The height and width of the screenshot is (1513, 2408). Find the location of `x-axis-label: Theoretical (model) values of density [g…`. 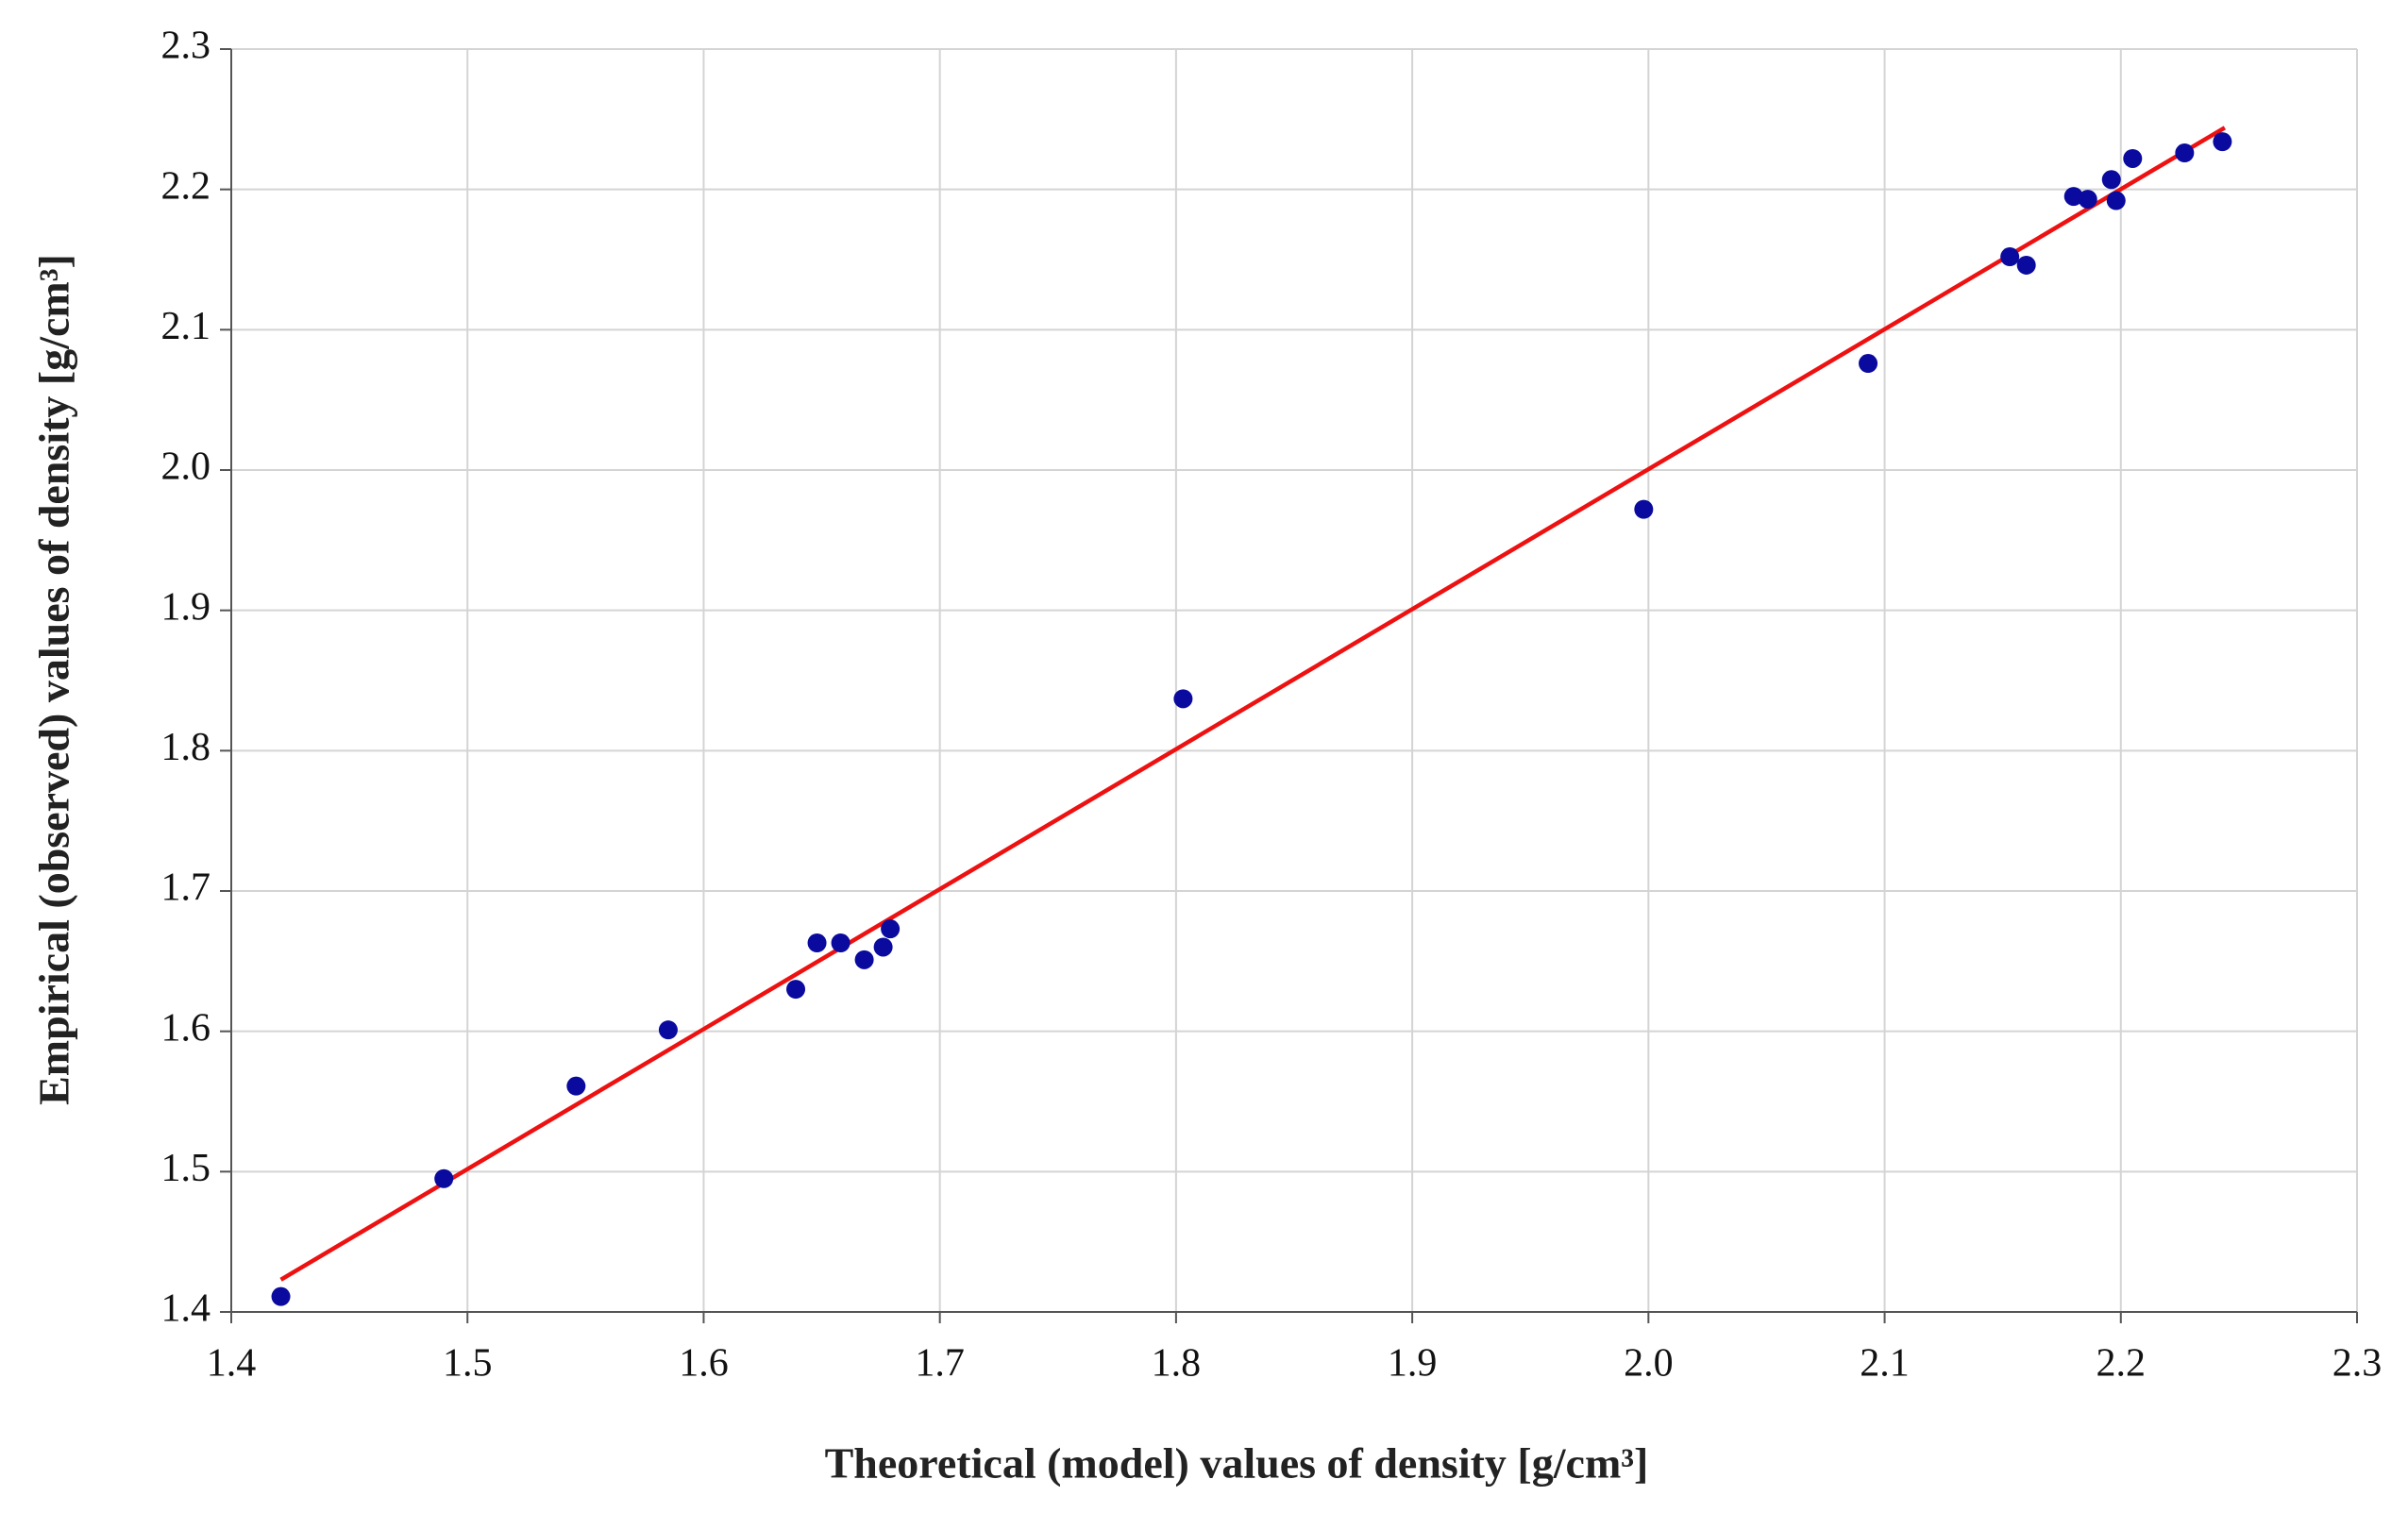

x-axis-label: Theoretical (model) values of density [g… is located at coordinates (1237, 1463).